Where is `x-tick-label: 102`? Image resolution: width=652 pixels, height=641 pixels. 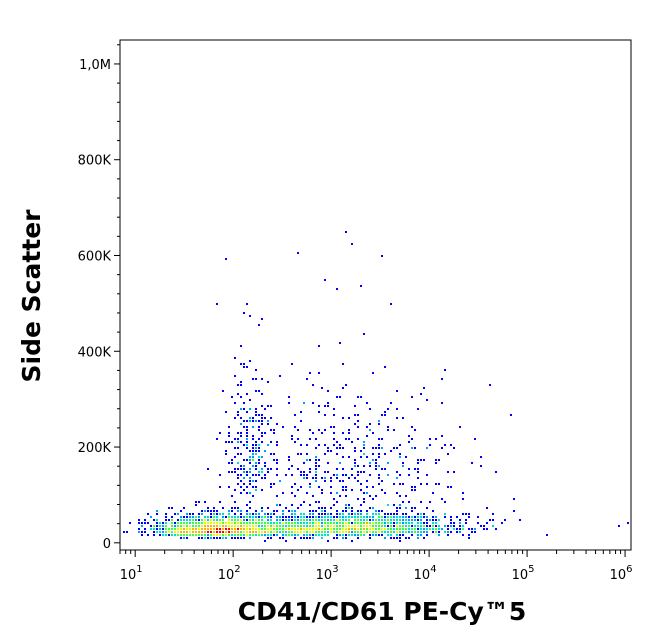
x-tick-label: 102 is located at coordinates (229, 573).